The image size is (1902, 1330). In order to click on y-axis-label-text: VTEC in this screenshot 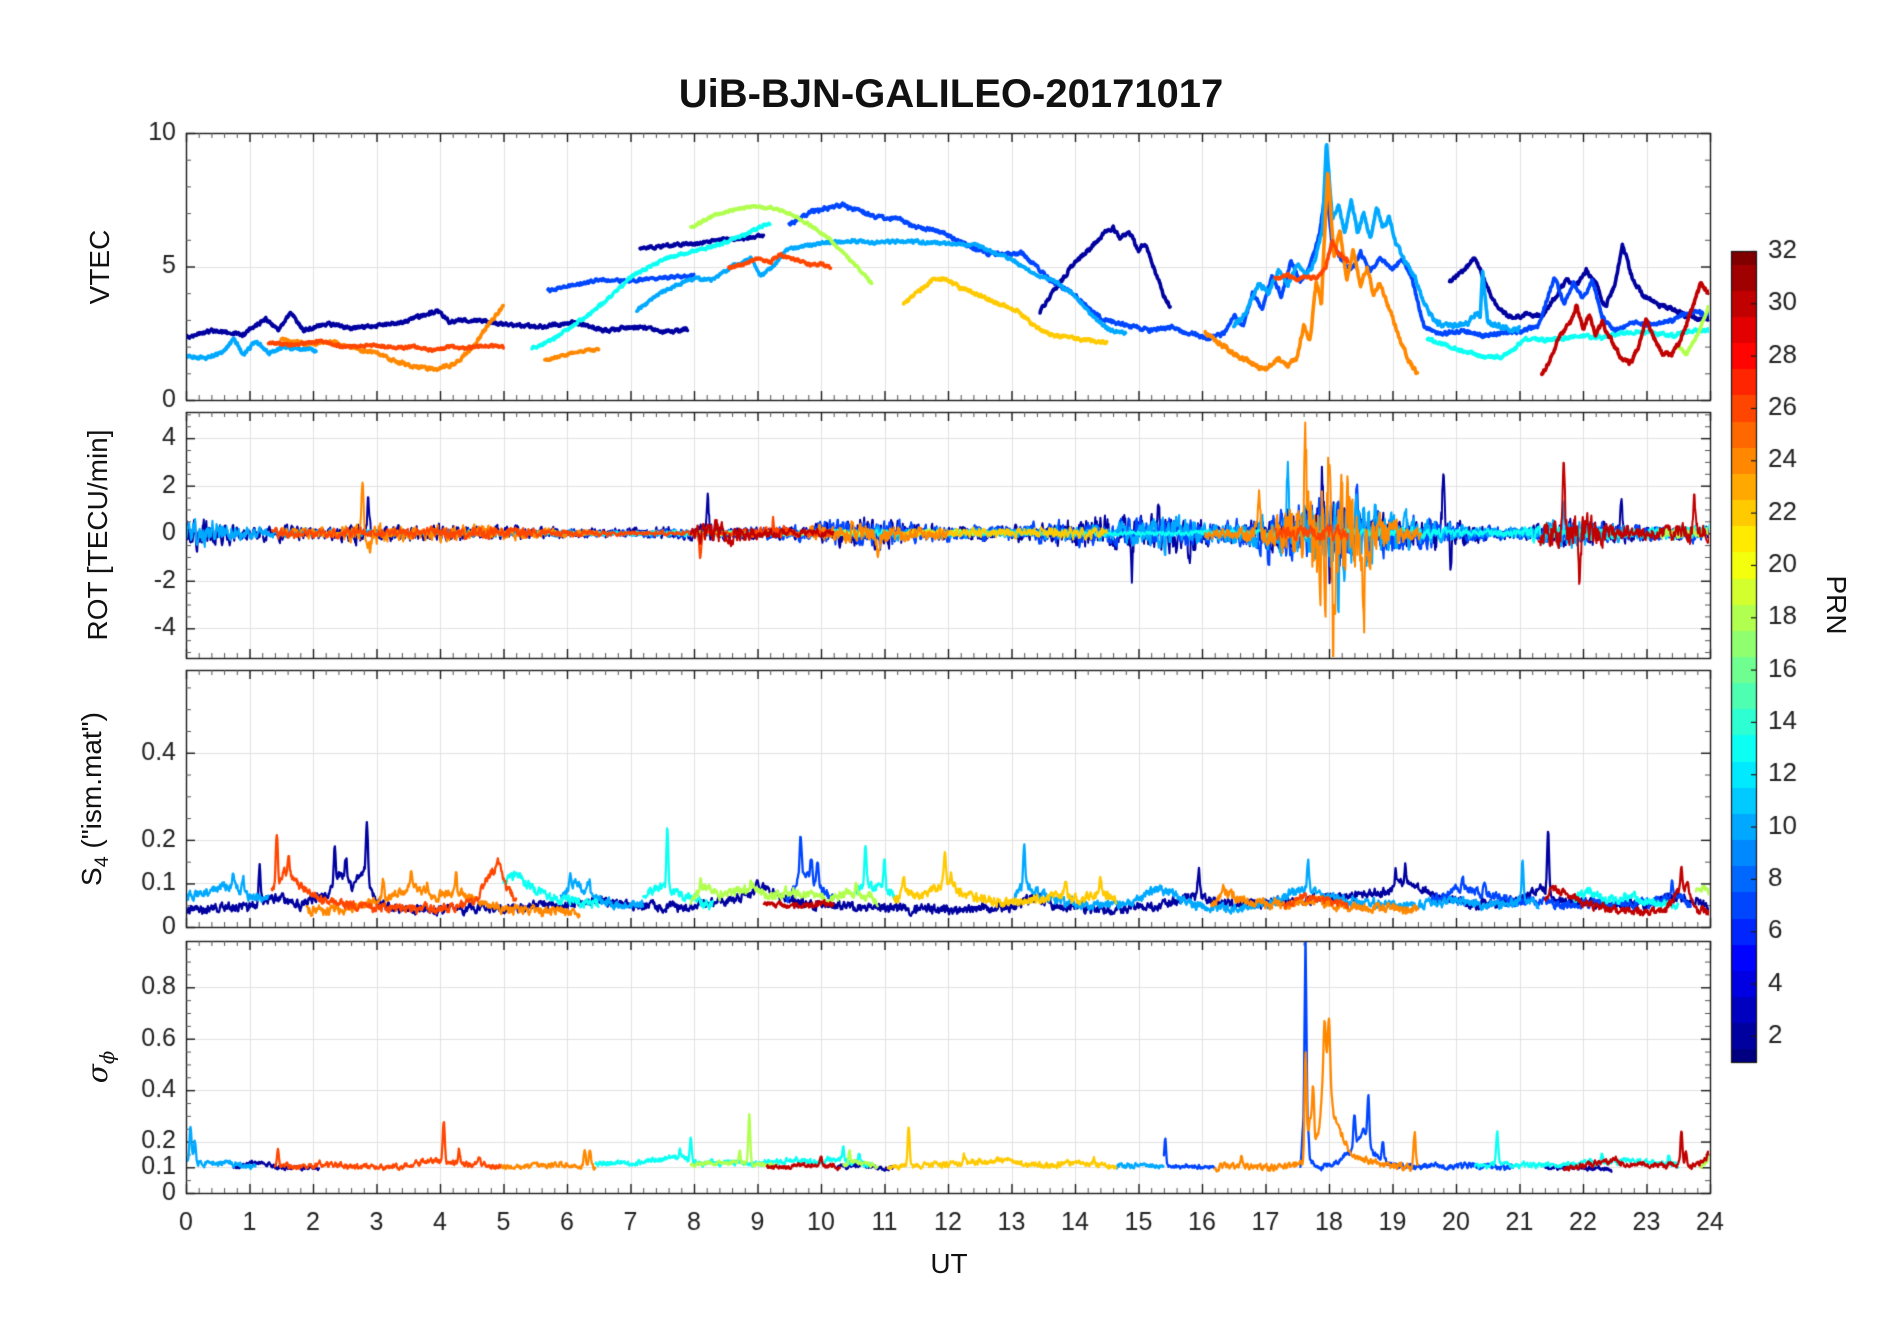, I will do `click(99, 266)`.